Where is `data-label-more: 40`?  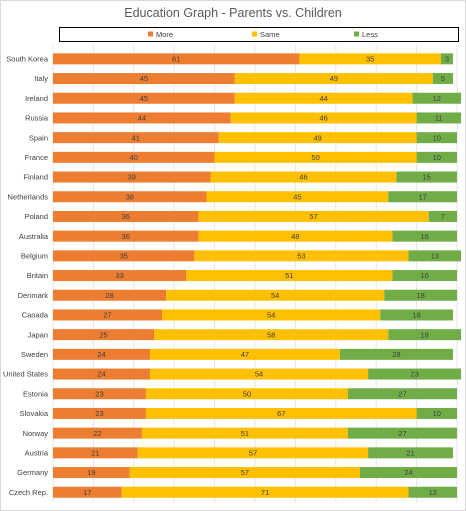 data-label-more: 40 is located at coordinates (134, 157).